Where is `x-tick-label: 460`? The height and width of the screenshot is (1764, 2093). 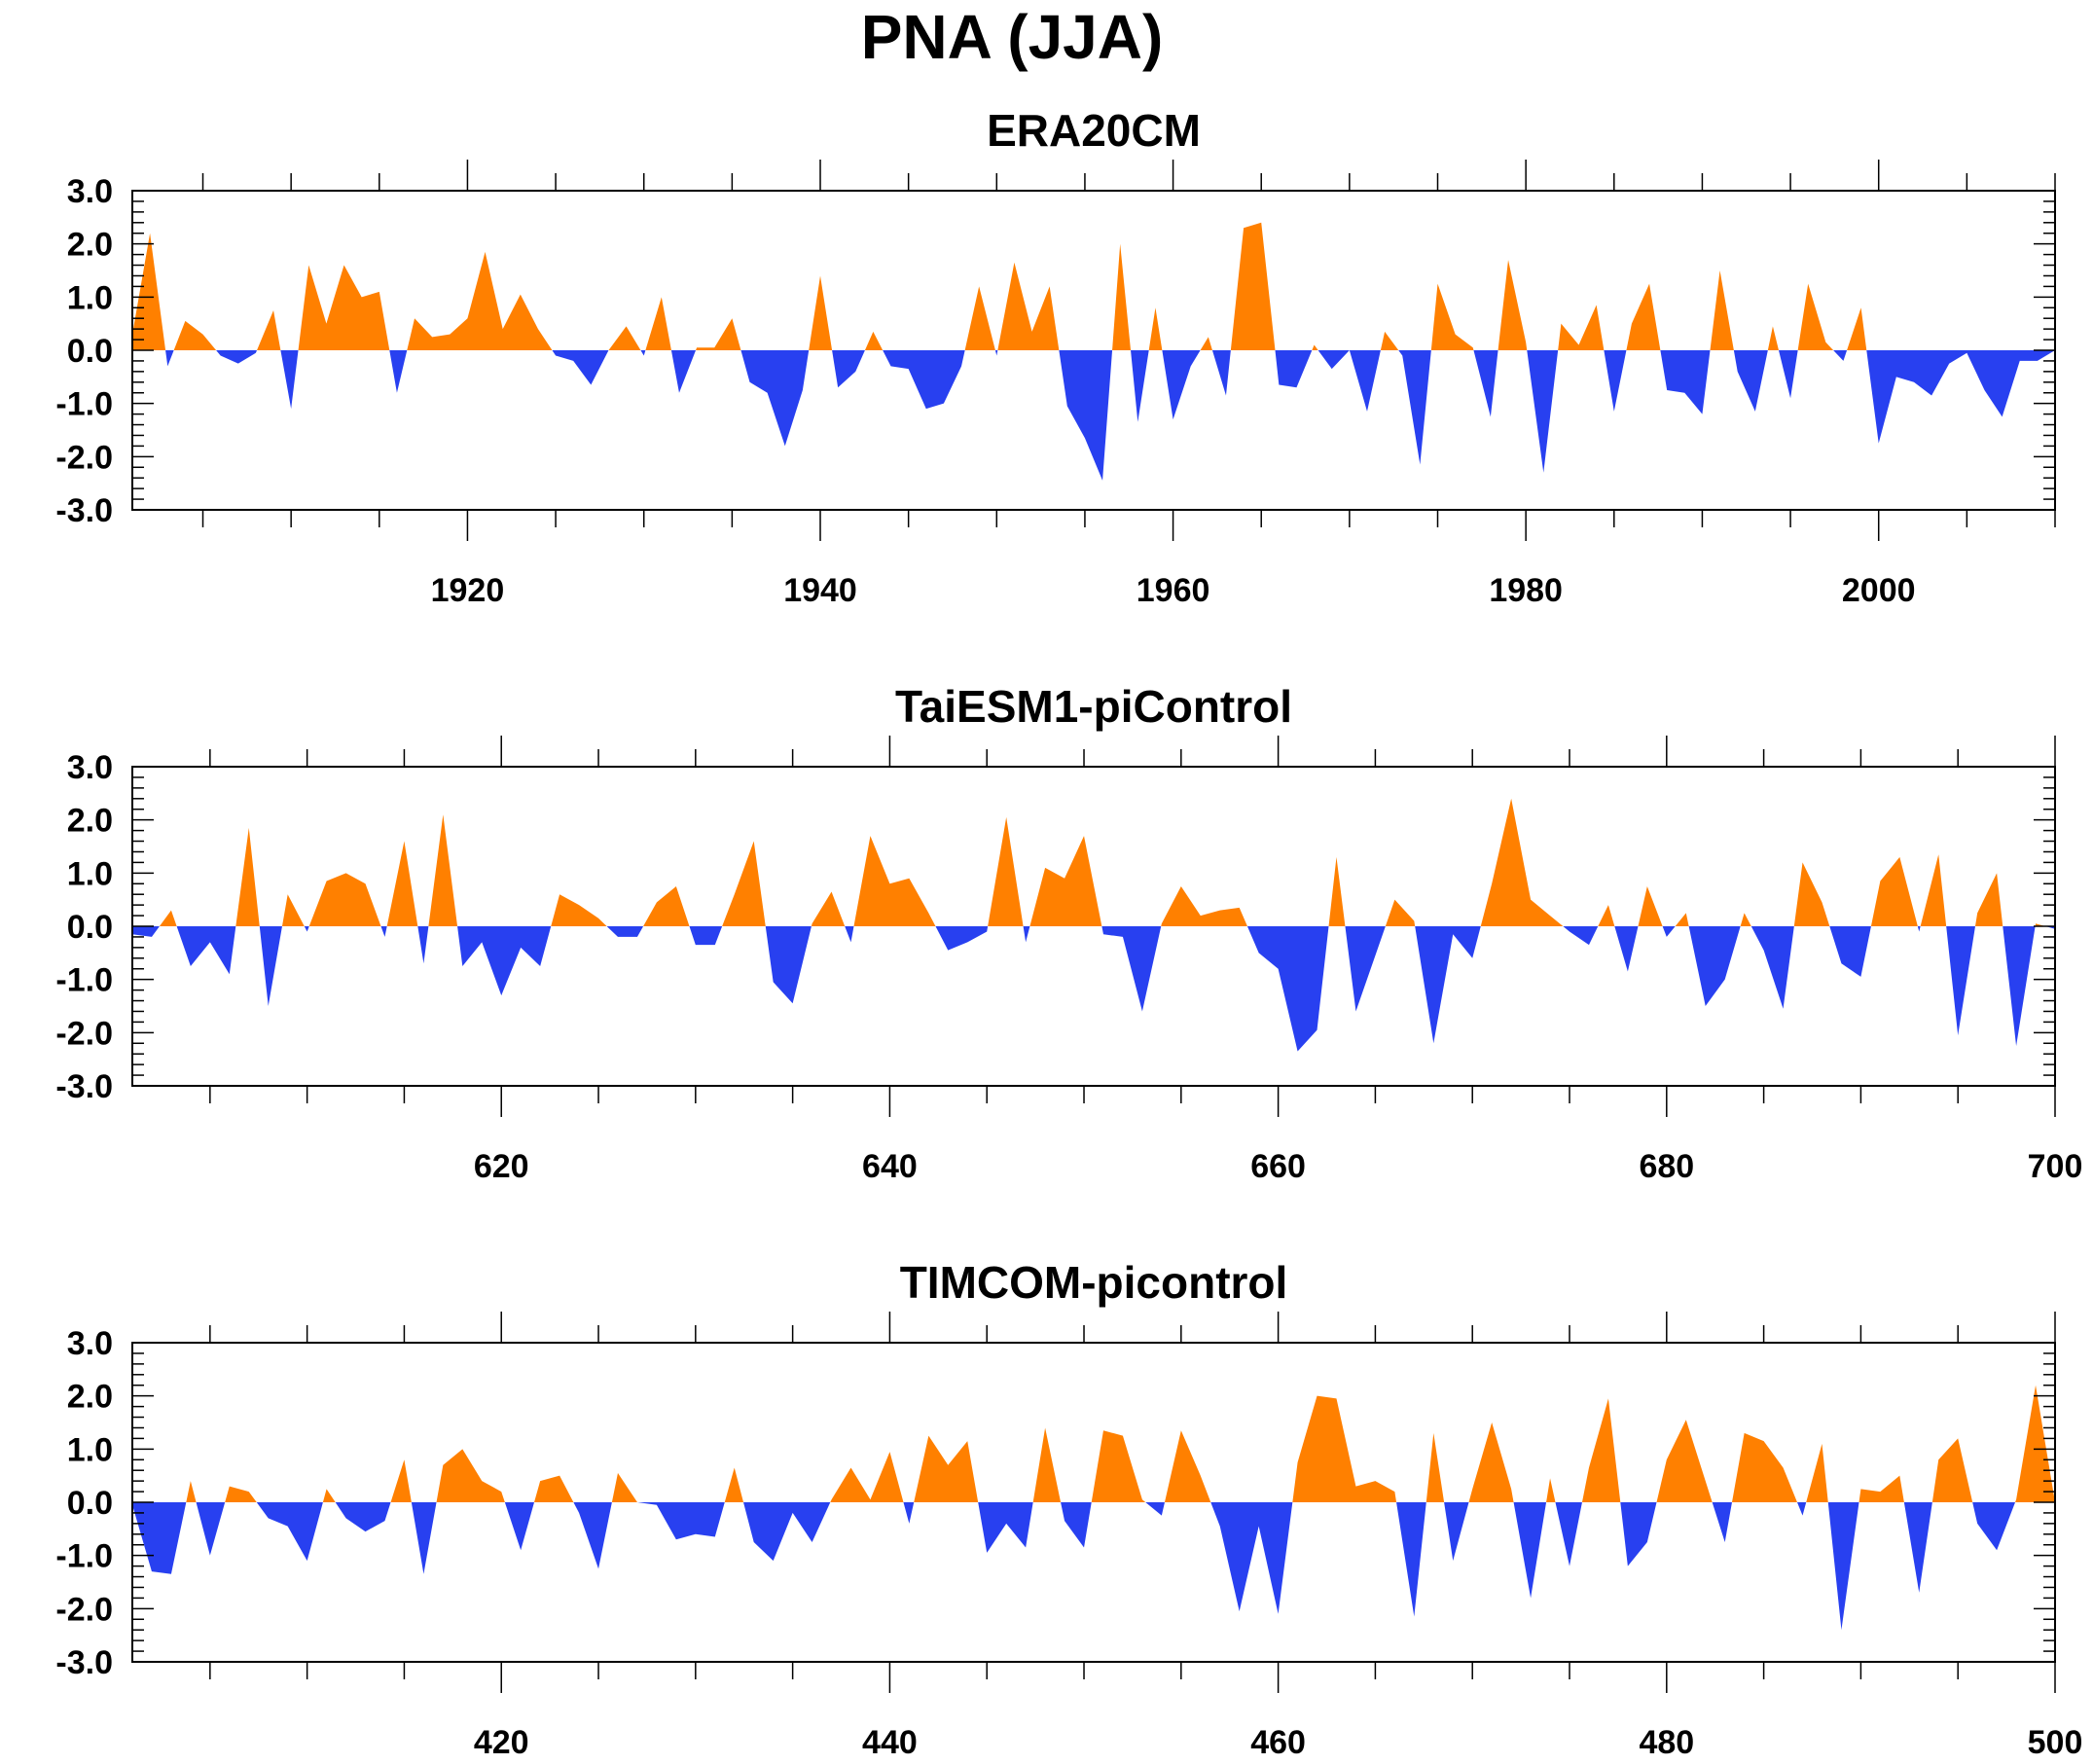 x-tick-label: 460 is located at coordinates (1278, 1741).